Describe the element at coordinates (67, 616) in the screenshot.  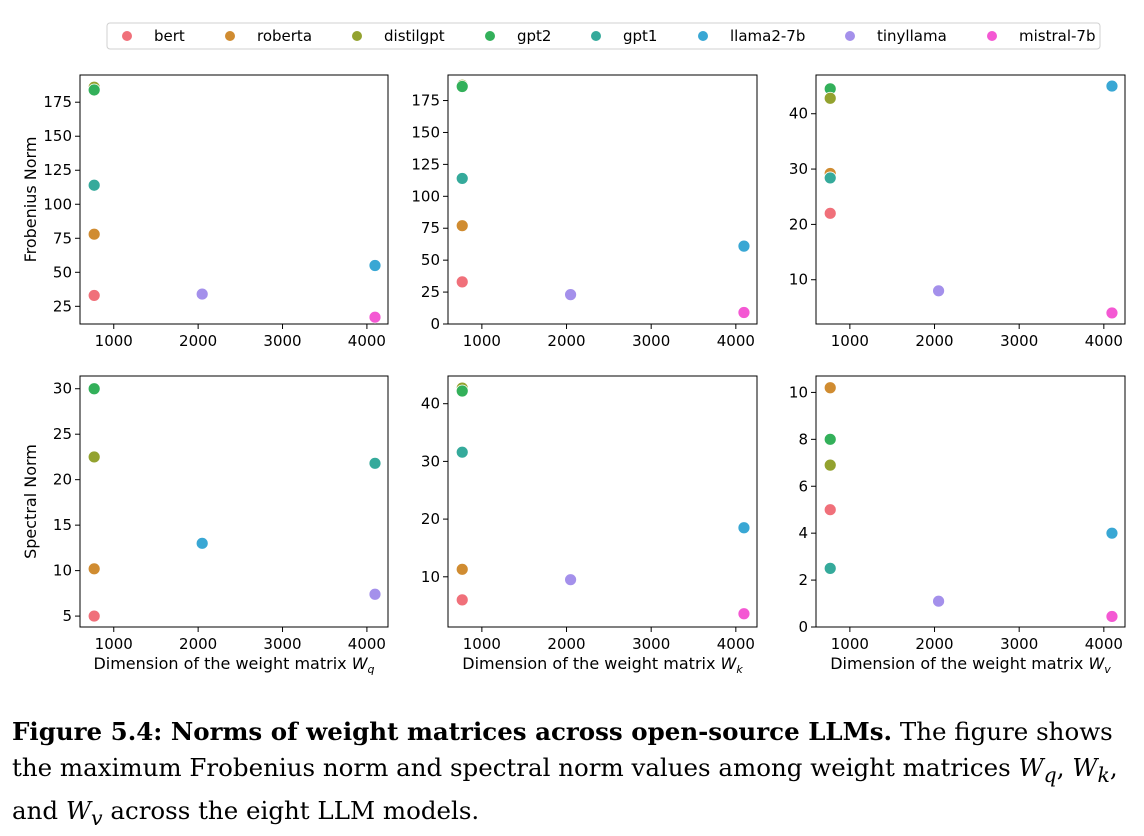
I see `y-tick-label: 5` at that location.